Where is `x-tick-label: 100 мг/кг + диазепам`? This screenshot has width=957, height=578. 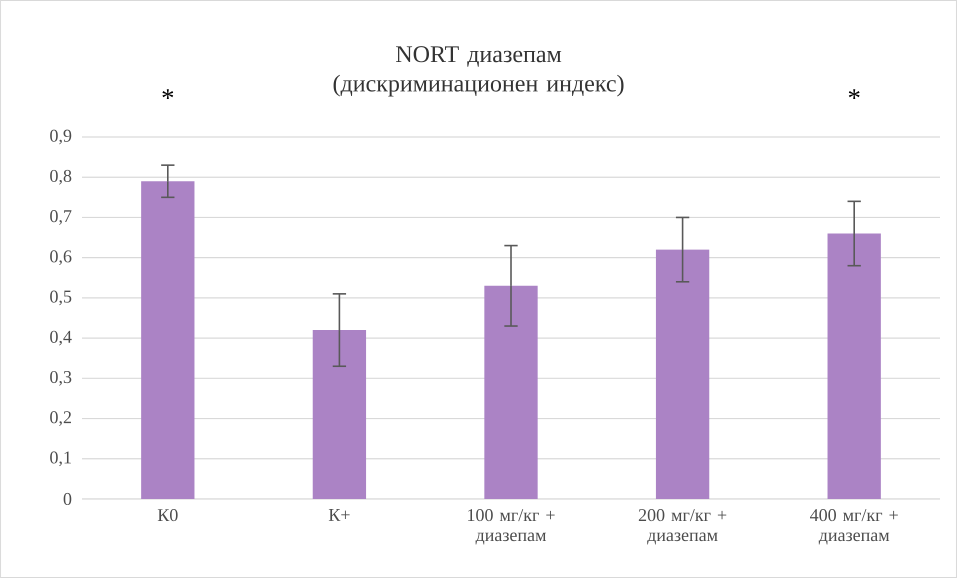
x-tick-label: 100 мг/кг + диазепам is located at coordinates (511, 526).